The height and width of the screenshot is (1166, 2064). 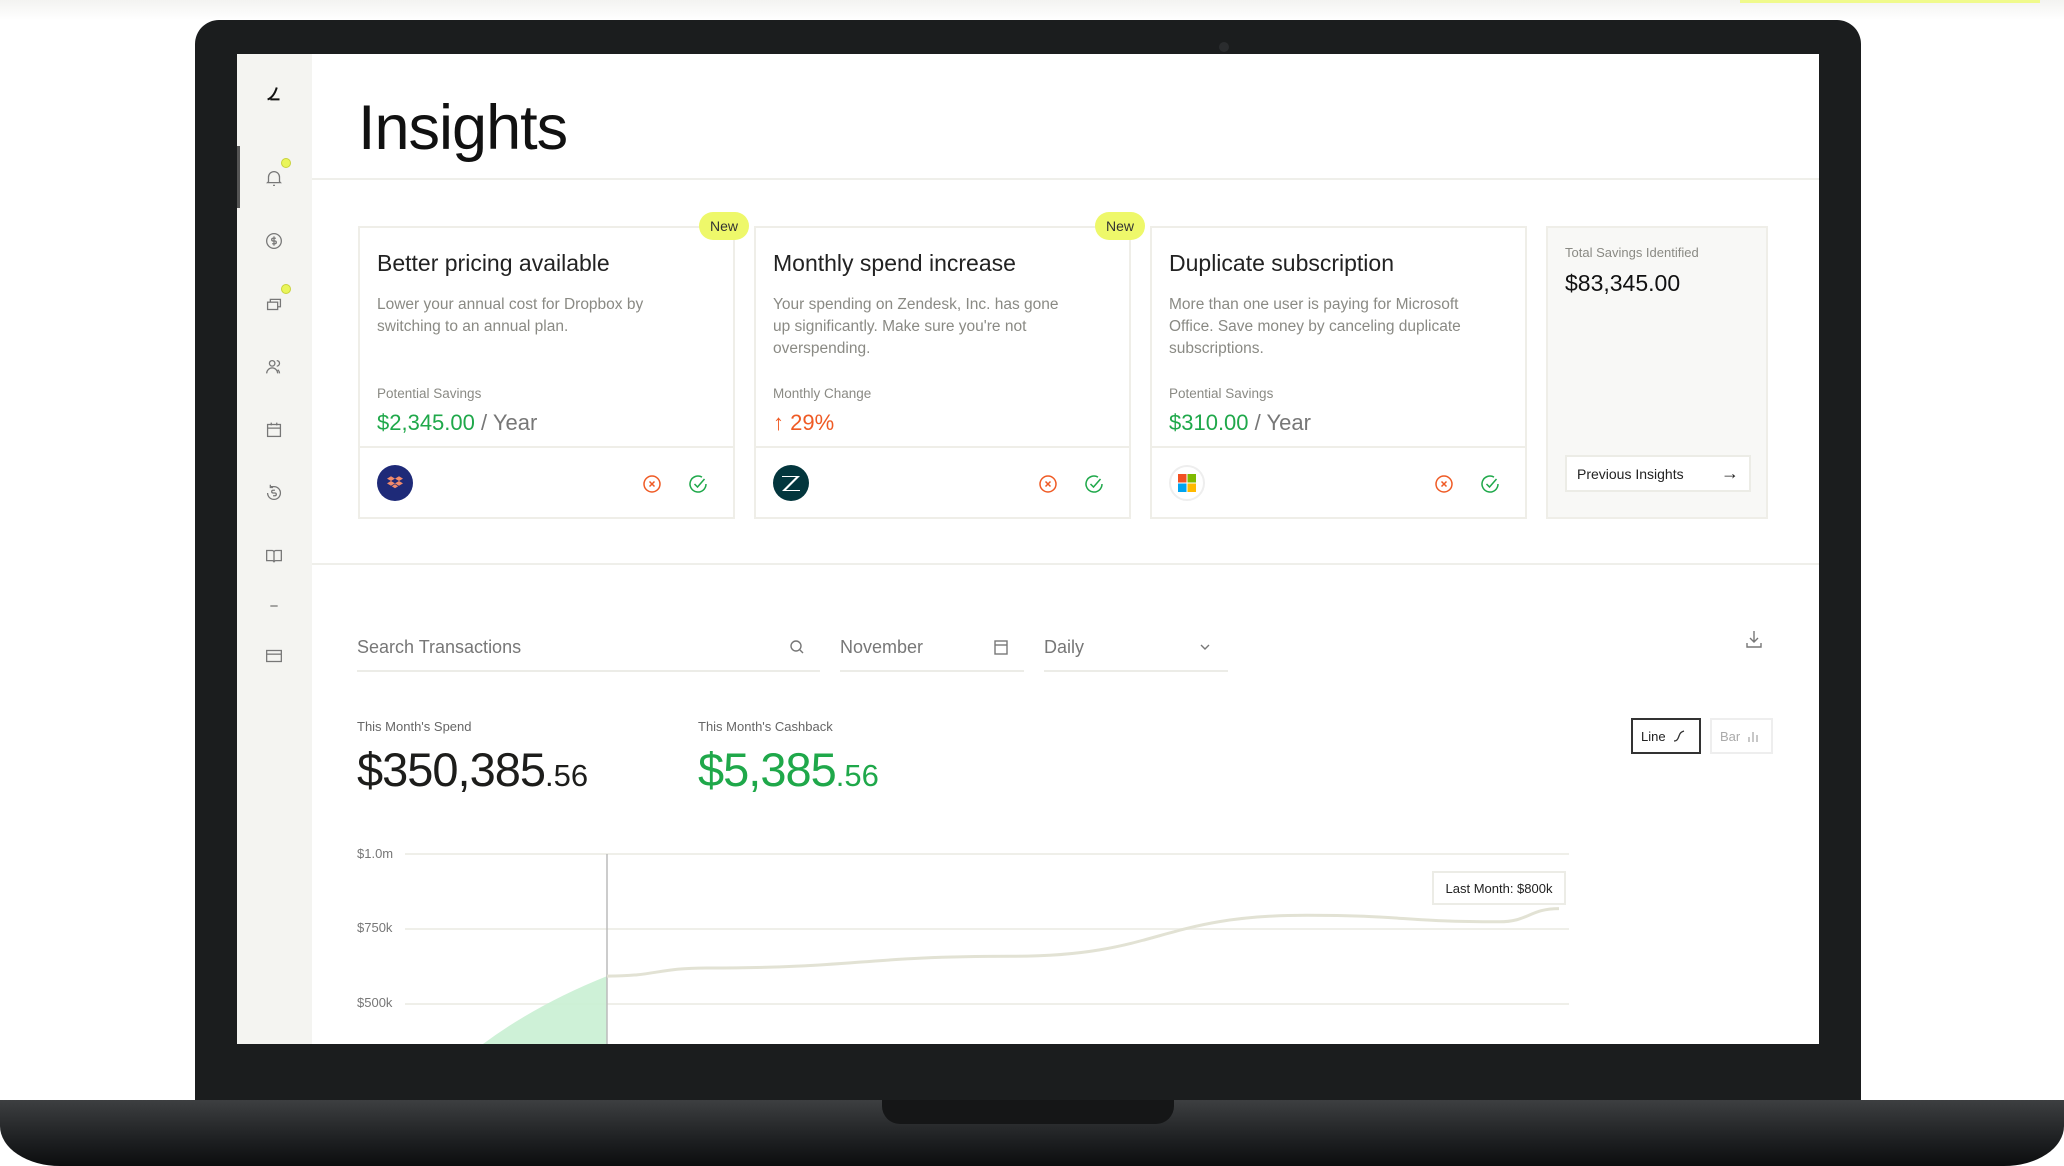 What do you see at coordinates (1187, 483) in the screenshot?
I see `microsoft-logo` at bounding box center [1187, 483].